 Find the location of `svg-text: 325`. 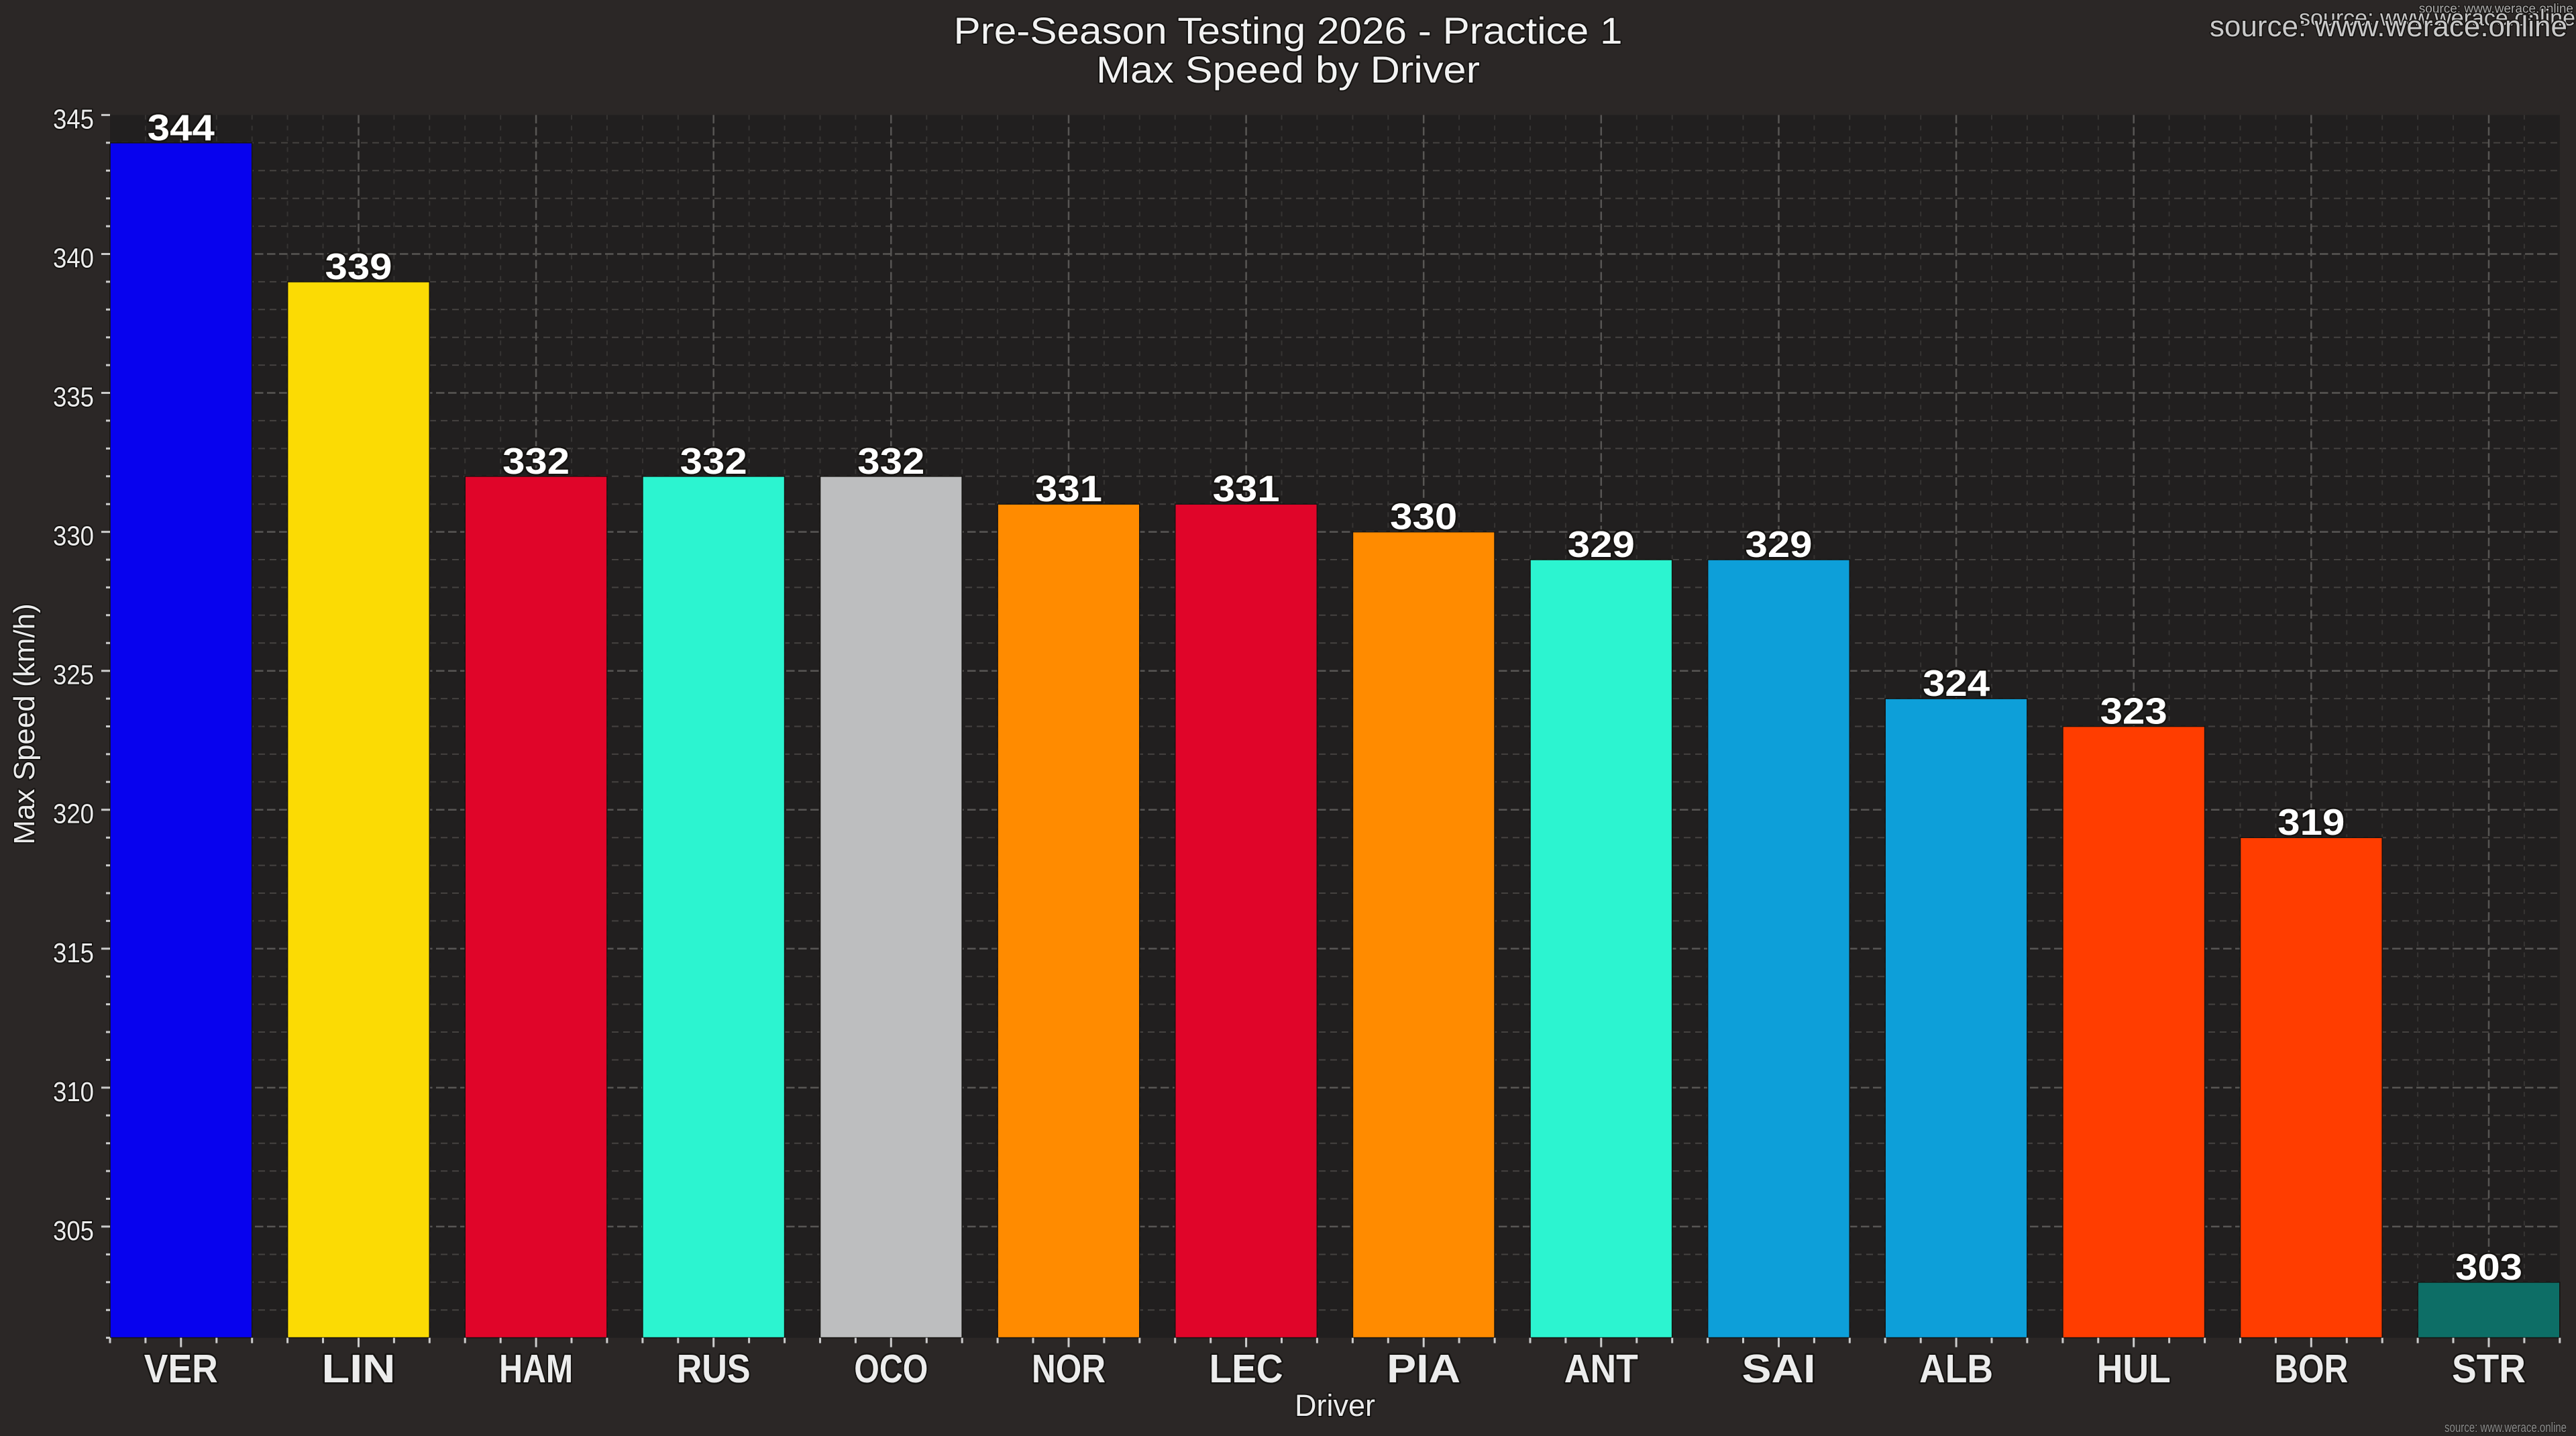

svg-text: 325 is located at coordinates (73, 675).